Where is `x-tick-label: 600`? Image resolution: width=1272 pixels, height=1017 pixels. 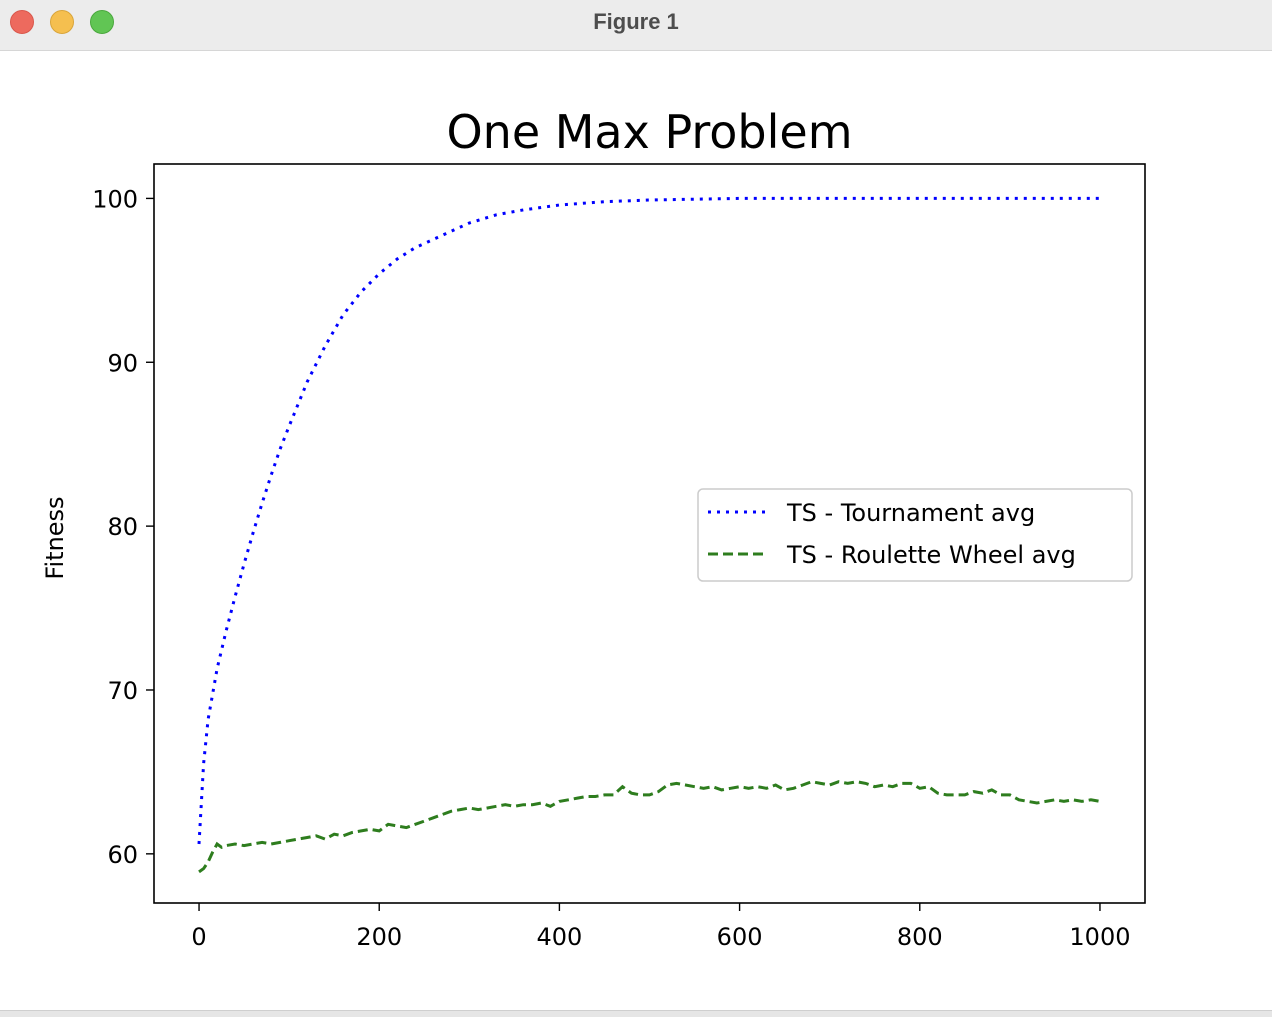
x-tick-label: 600 is located at coordinates (740, 937).